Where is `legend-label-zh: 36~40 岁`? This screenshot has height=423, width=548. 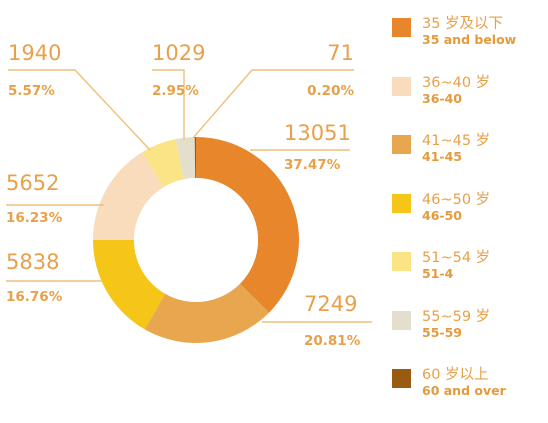 legend-label-zh: 36~40 岁 is located at coordinates (456, 82).